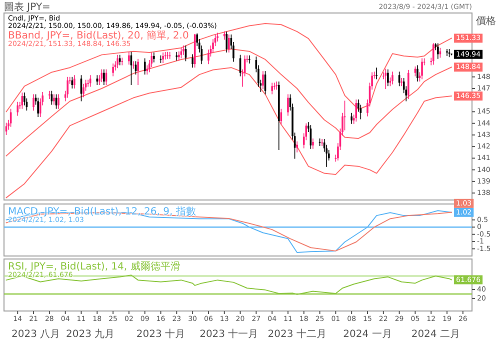  I want to click on x2-tick-label: 2023 九月, so click(90, 334).